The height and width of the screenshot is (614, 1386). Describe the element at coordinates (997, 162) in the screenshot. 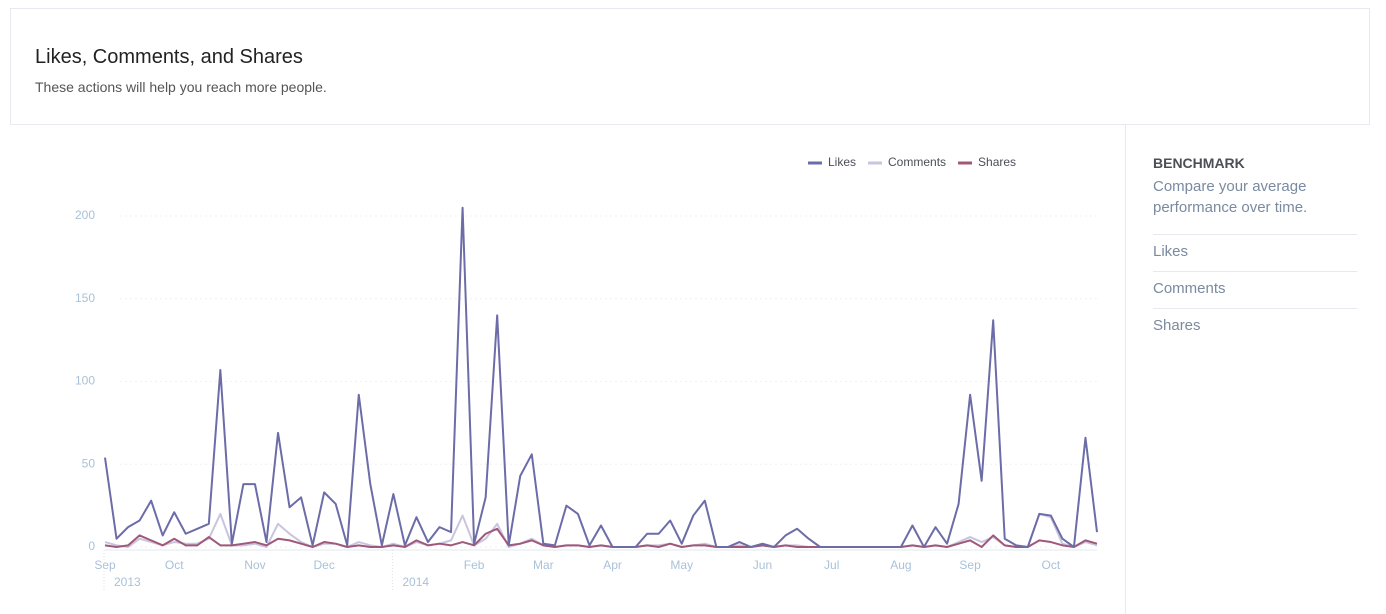

I see `legend-label: Shares` at that location.